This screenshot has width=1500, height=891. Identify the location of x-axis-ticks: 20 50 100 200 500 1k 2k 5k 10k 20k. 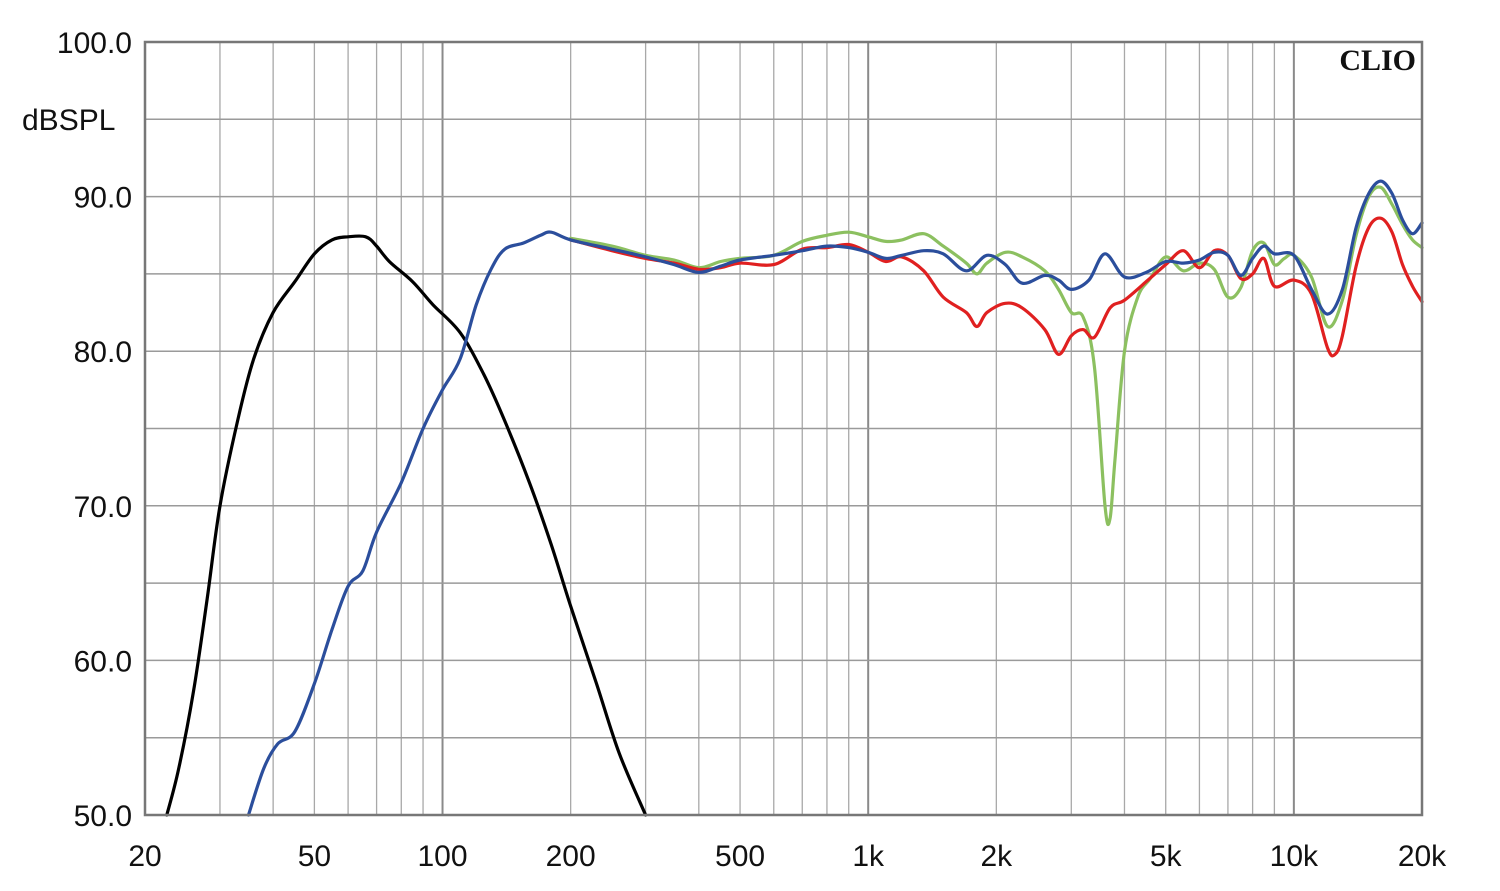
(787, 856).